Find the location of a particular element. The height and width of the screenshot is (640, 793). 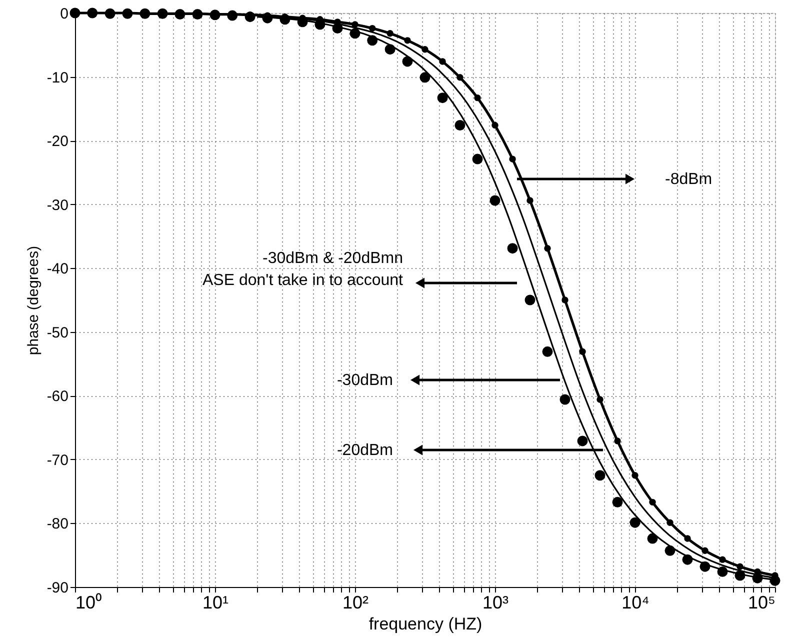

annotation: -30dBm & -20dBmn ASE don't take in to account is located at coordinates (303, 269).